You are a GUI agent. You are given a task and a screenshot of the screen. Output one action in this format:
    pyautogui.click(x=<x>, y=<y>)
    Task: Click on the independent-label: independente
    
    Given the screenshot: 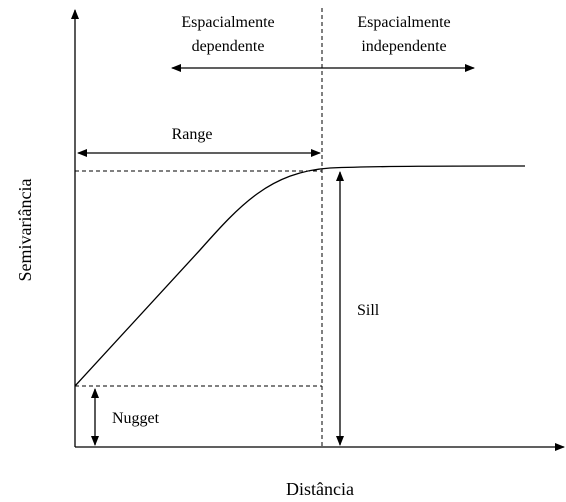 What is the action you would take?
    pyautogui.click(x=403, y=46)
    